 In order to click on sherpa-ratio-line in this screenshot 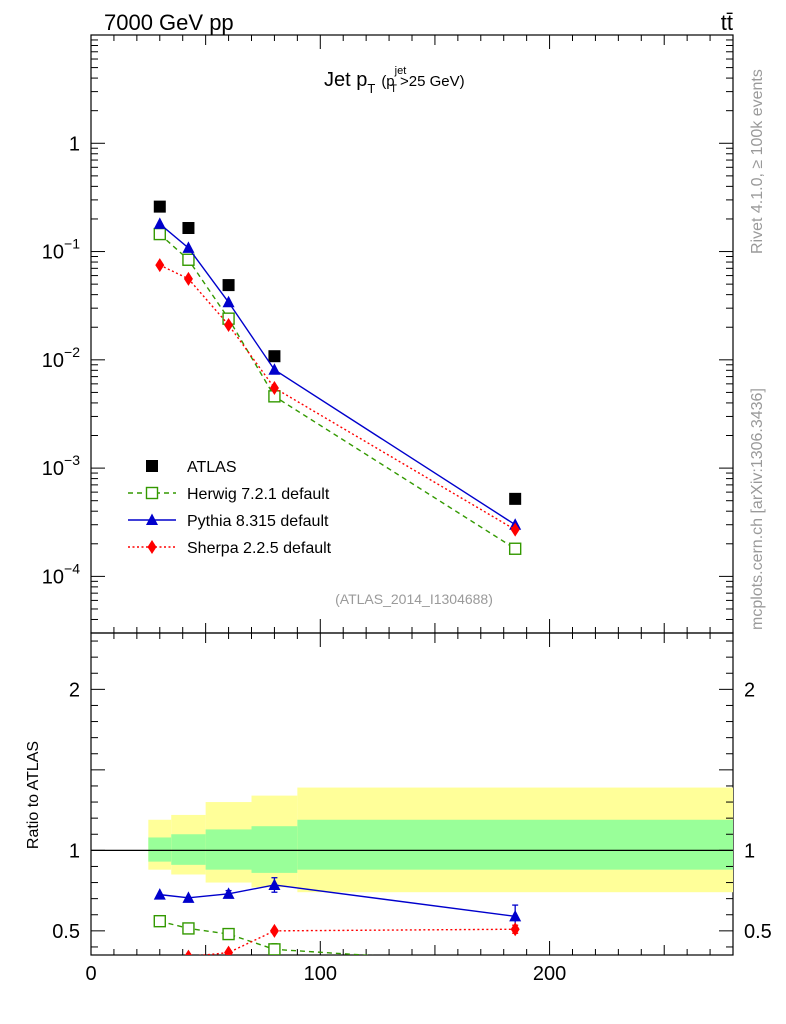, I will do `click(356, 941)`.